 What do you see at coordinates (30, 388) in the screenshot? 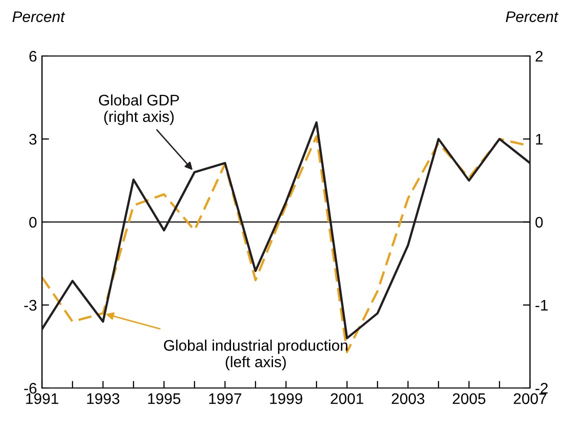
I see `y-tick-label: -6` at bounding box center [30, 388].